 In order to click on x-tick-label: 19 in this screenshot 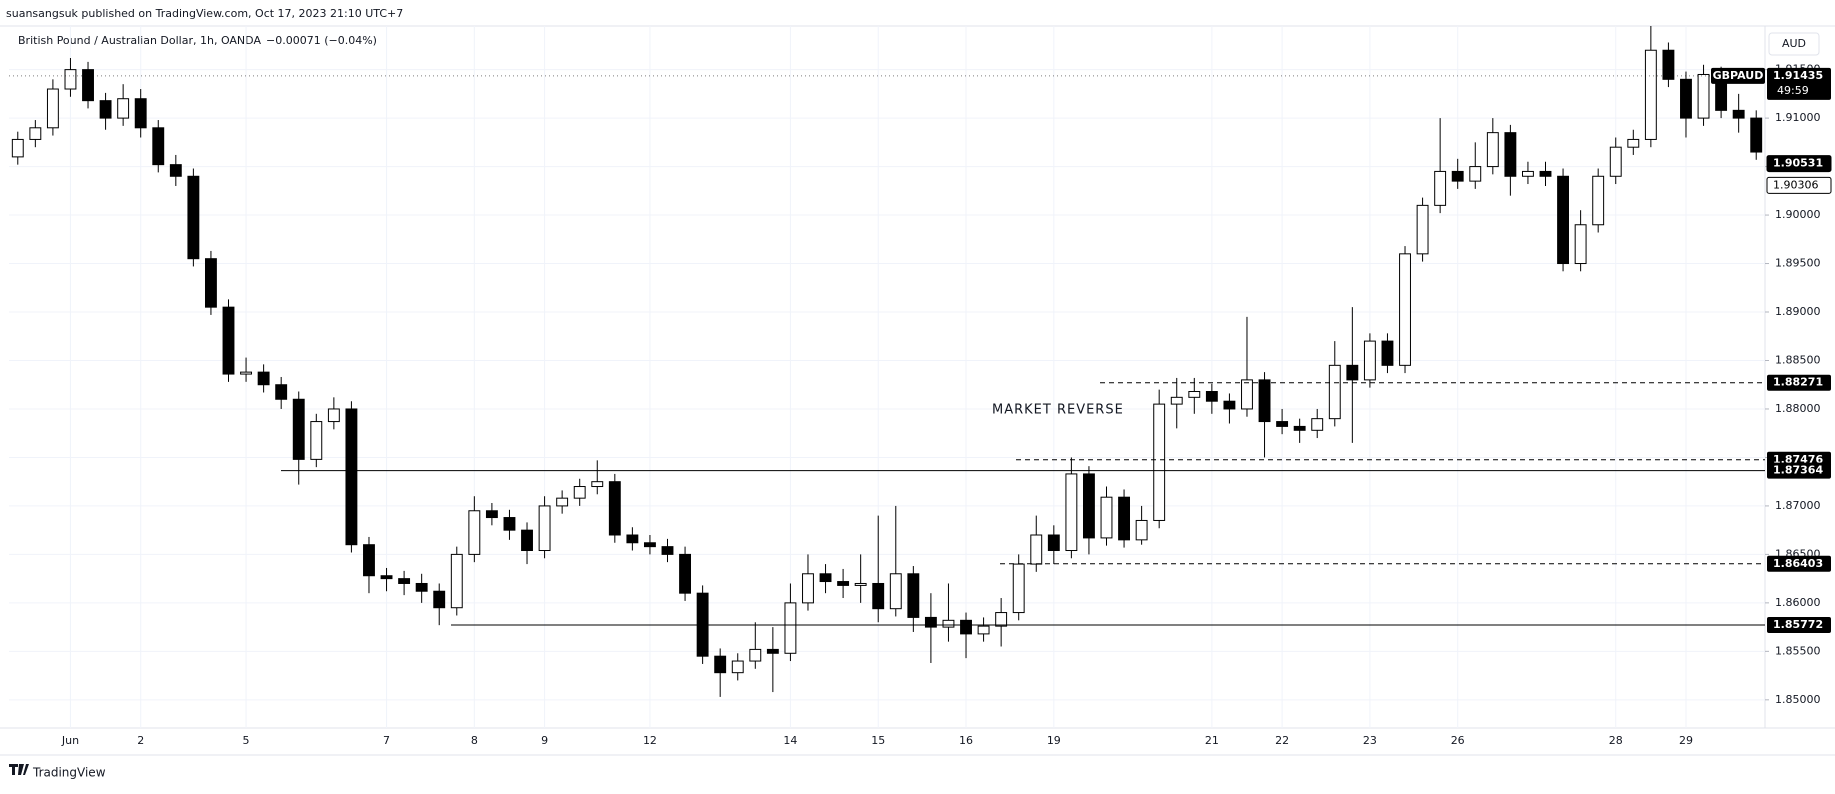, I will do `click(1054, 740)`.